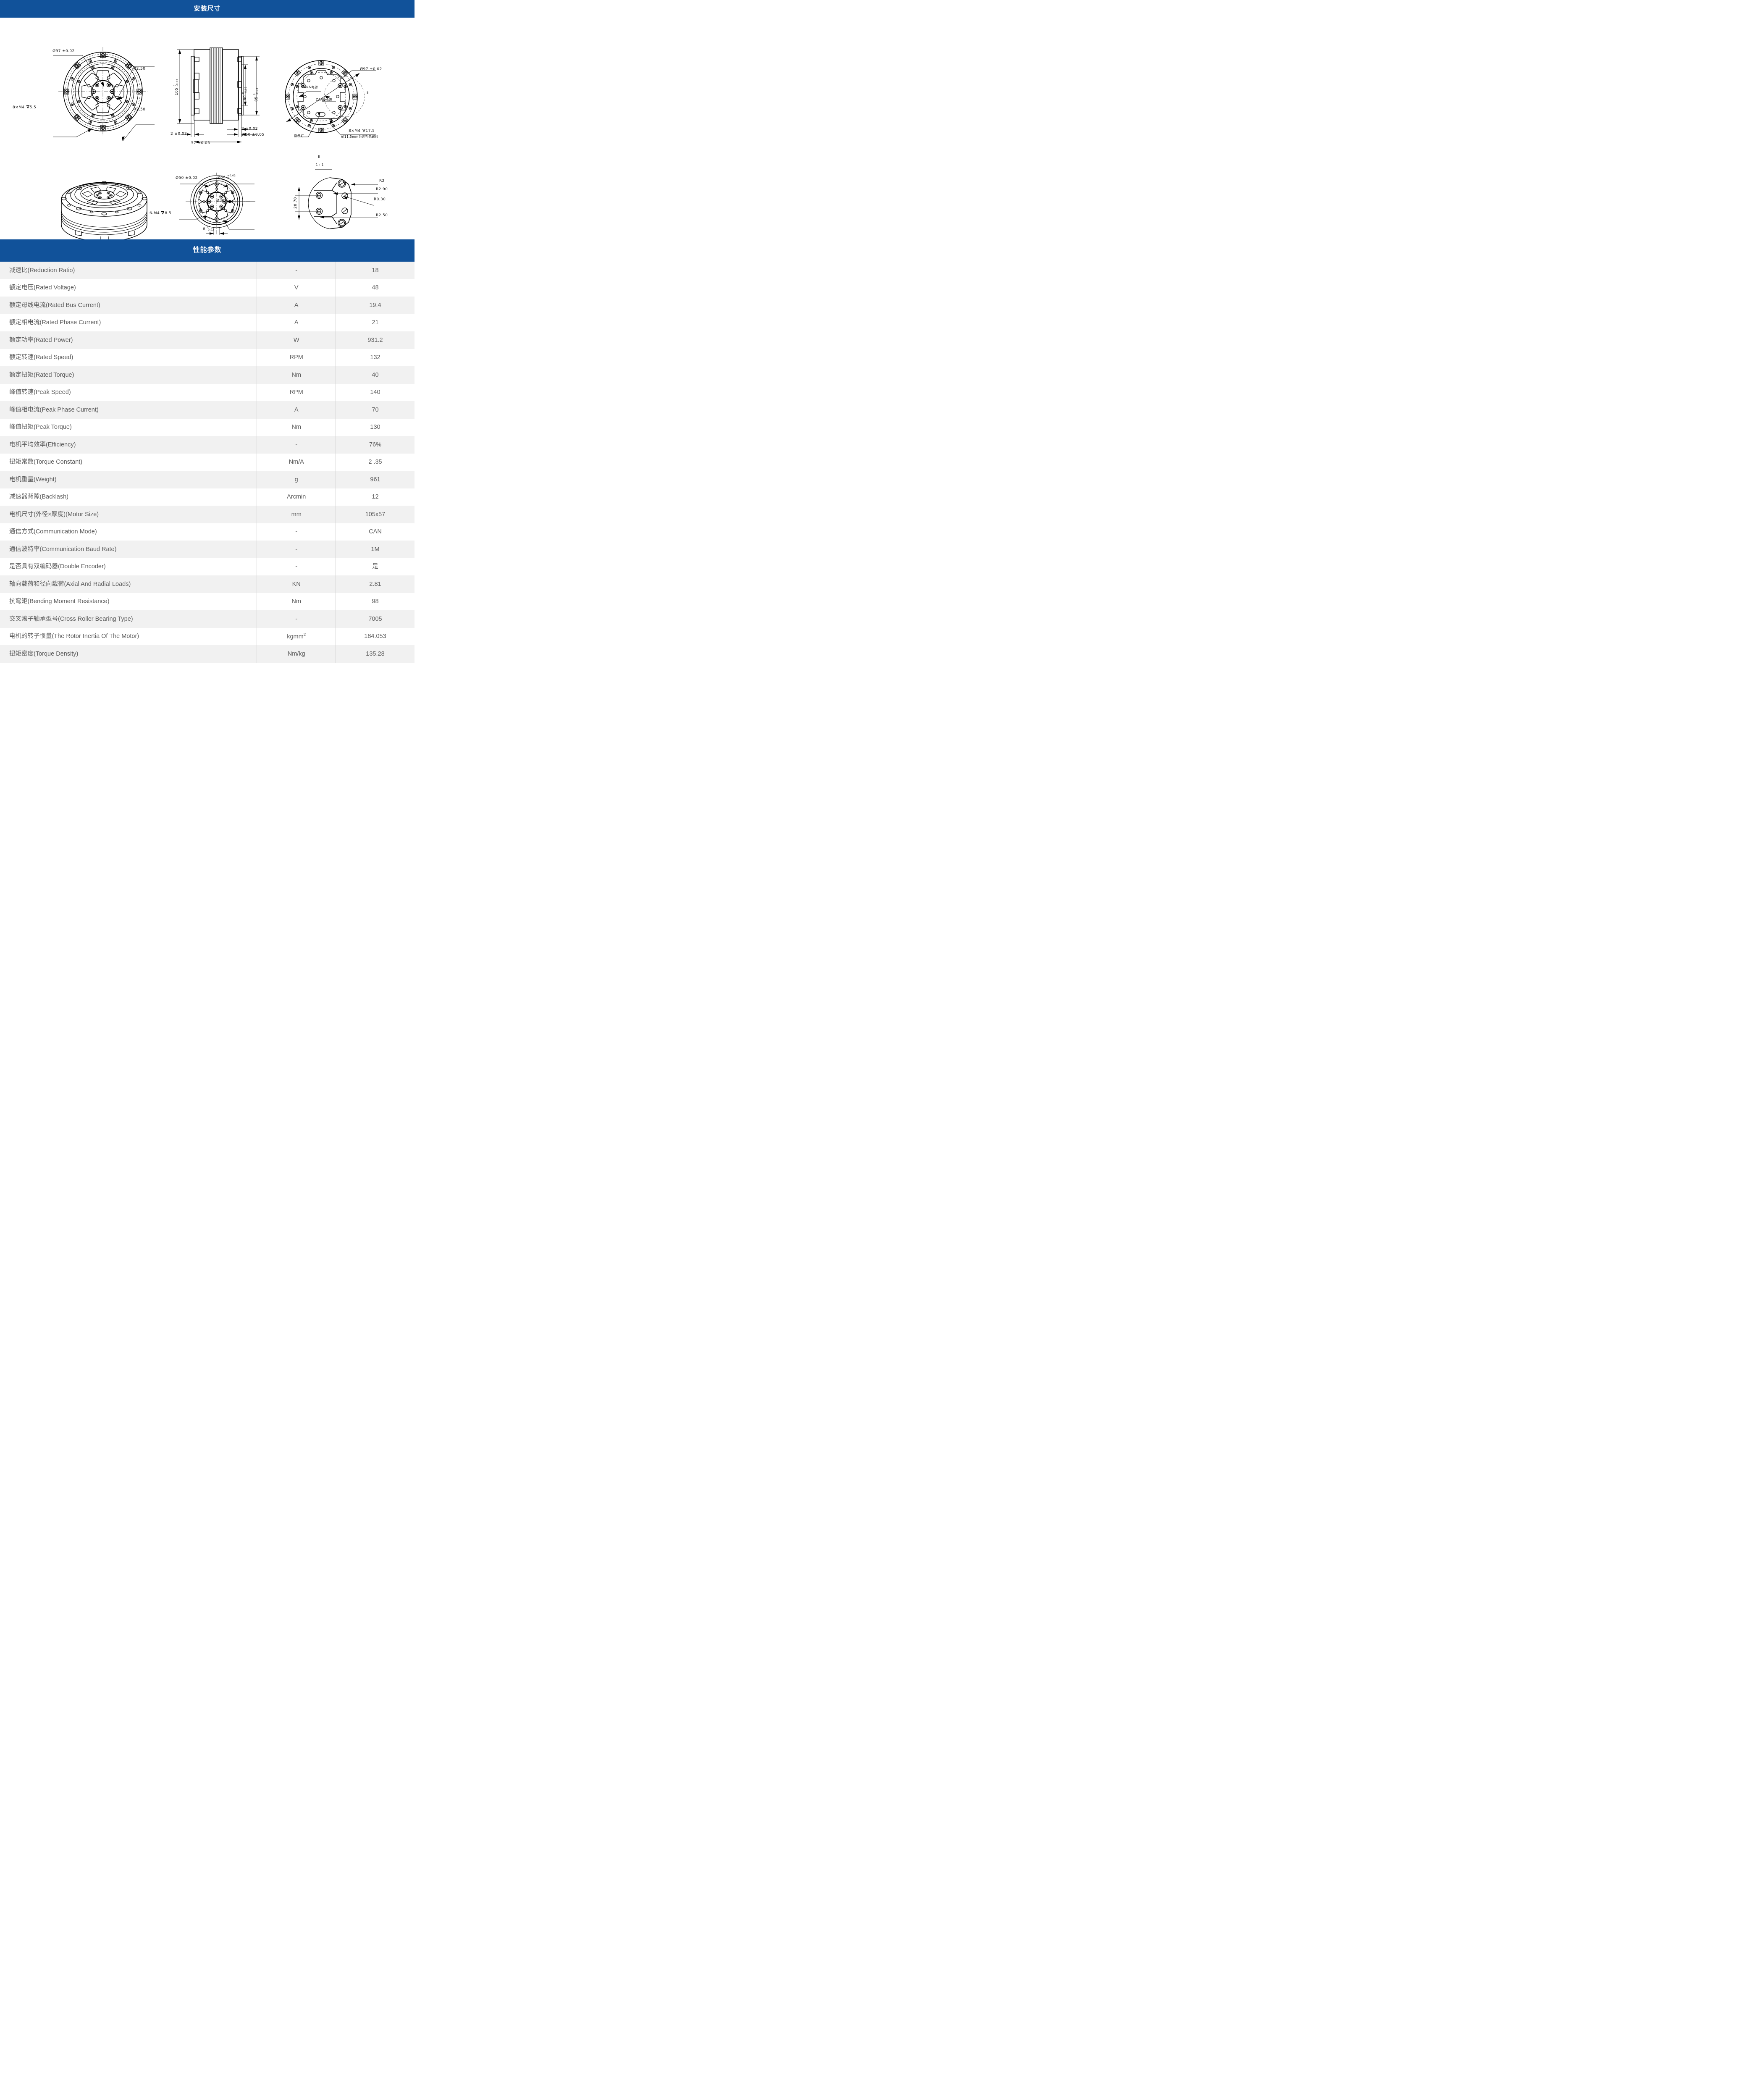 The height and width of the screenshot is (2100, 1750). Describe the element at coordinates (33, 479) in the screenshot. I see `spec-name: 电机重量(Weight)` at that location.